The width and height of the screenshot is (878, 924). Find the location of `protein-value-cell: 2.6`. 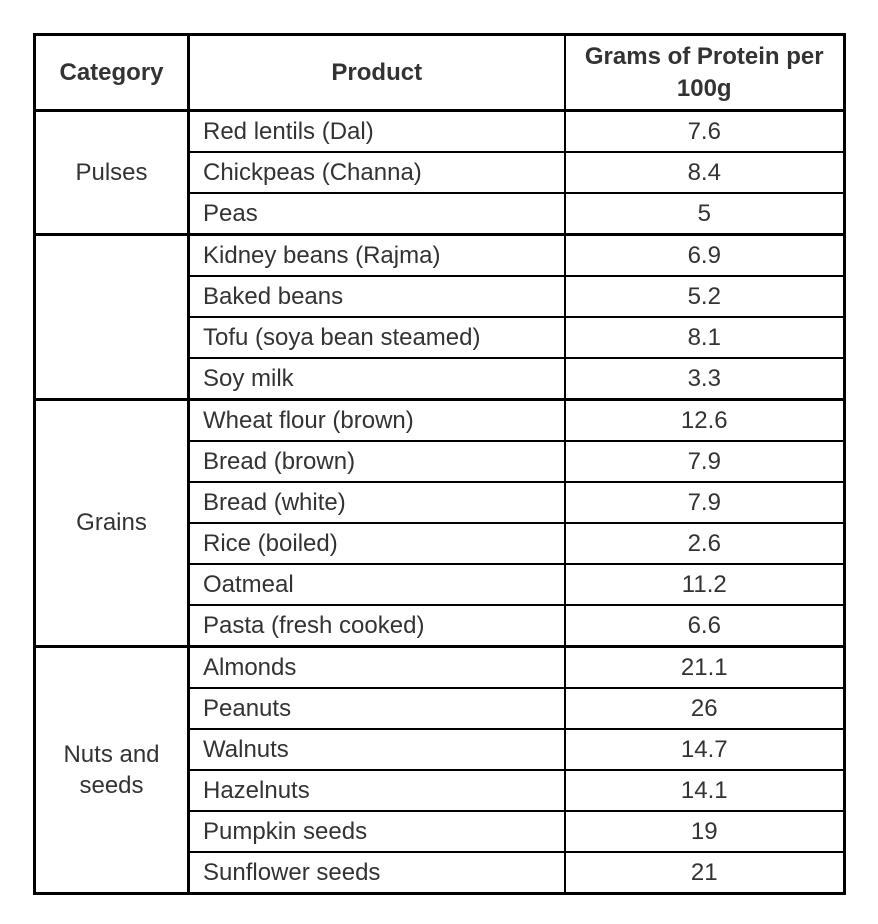

protein-value-cell: 2.6 is located at coordinates (704, 543).